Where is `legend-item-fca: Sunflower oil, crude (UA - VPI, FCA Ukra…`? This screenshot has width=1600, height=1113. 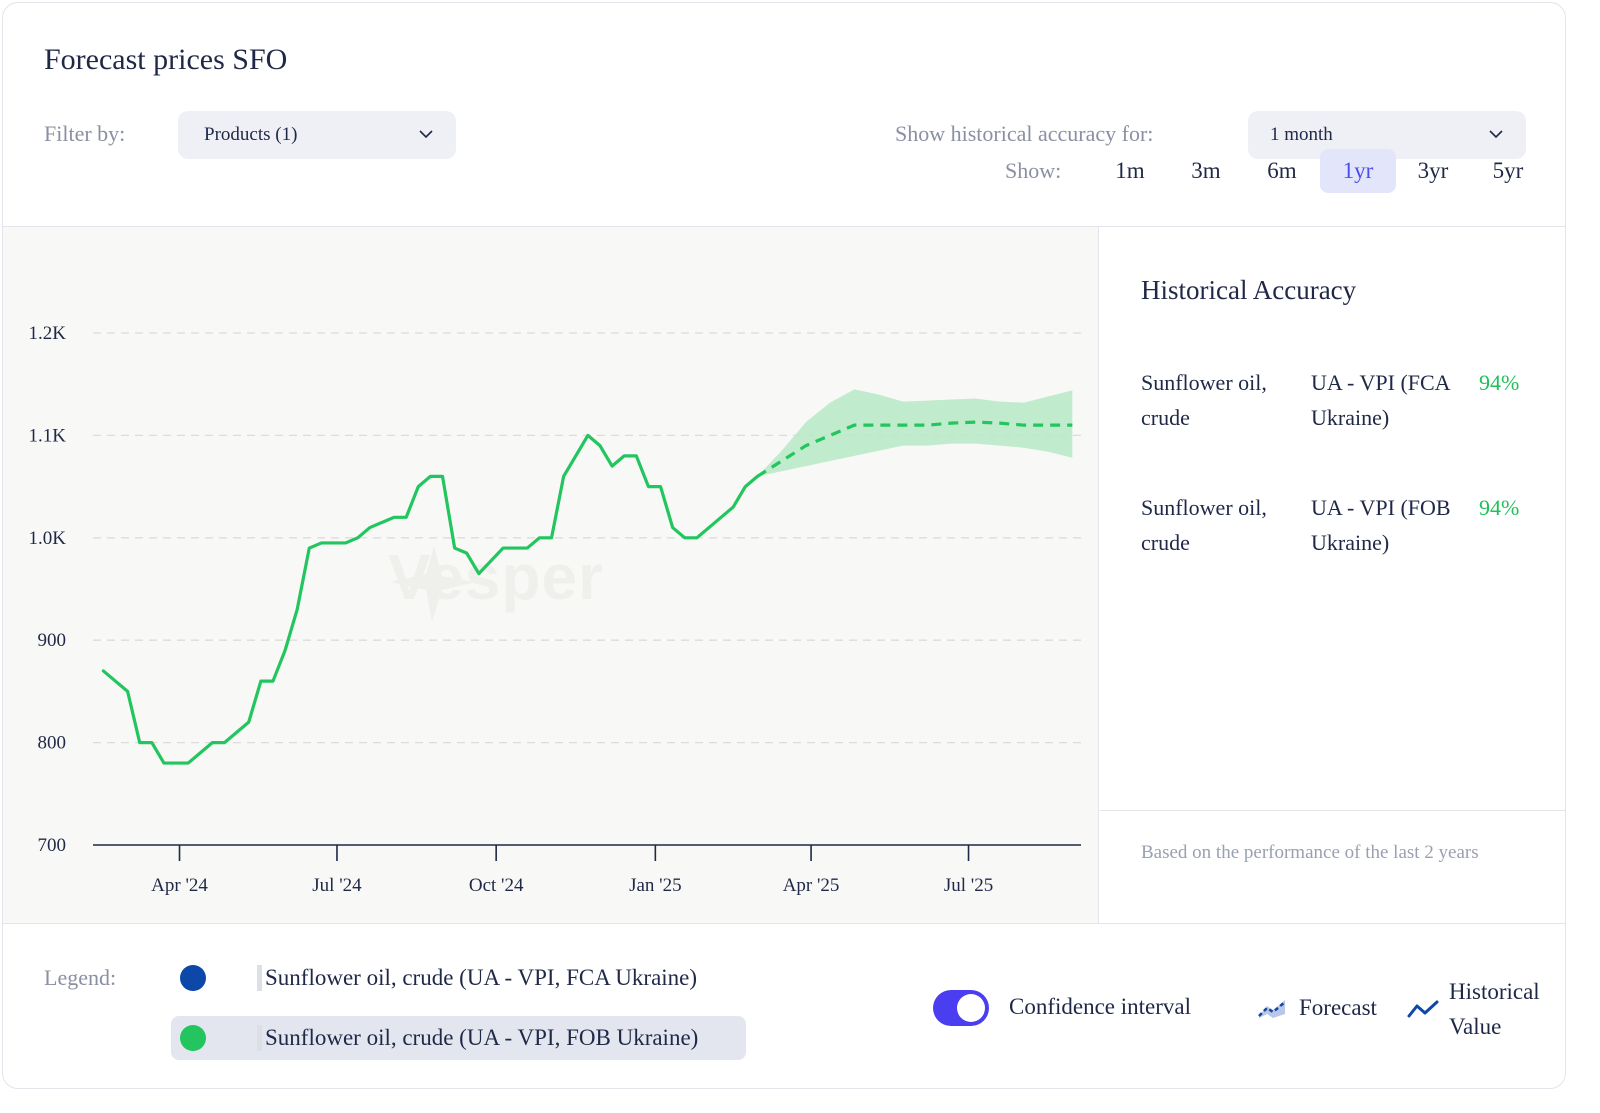 legend-item-fca: Sunflower oil, crude (UA - VPI, FCA Ukra… is located at coordinates (458, 978).